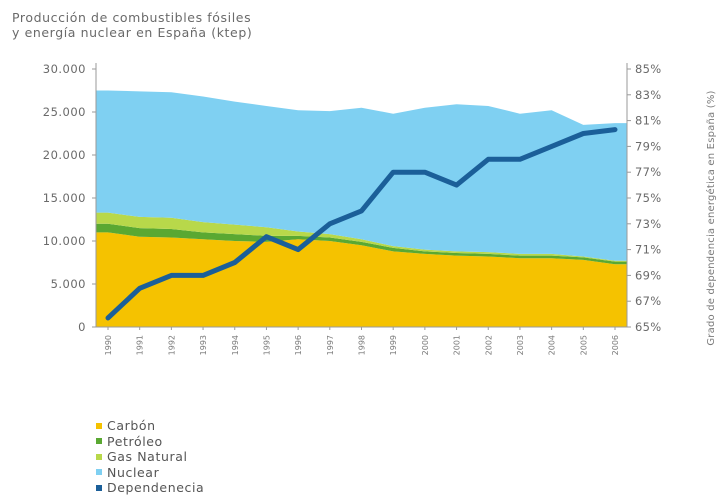  What do you see at coordinates (648, 224) in the screenshot?
I see `y-right-tick-label: 73%` at bounding box center [648, 224].